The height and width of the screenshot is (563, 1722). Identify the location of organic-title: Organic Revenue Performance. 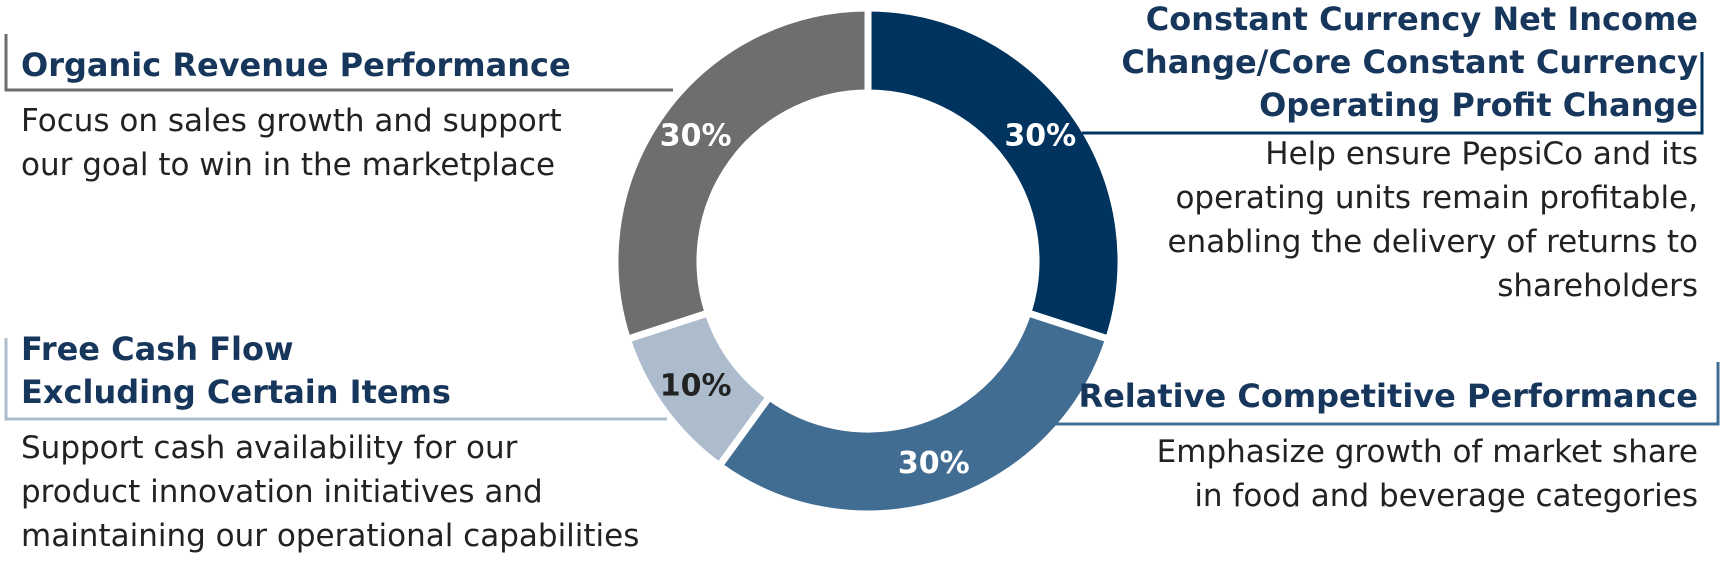
(296, 65).